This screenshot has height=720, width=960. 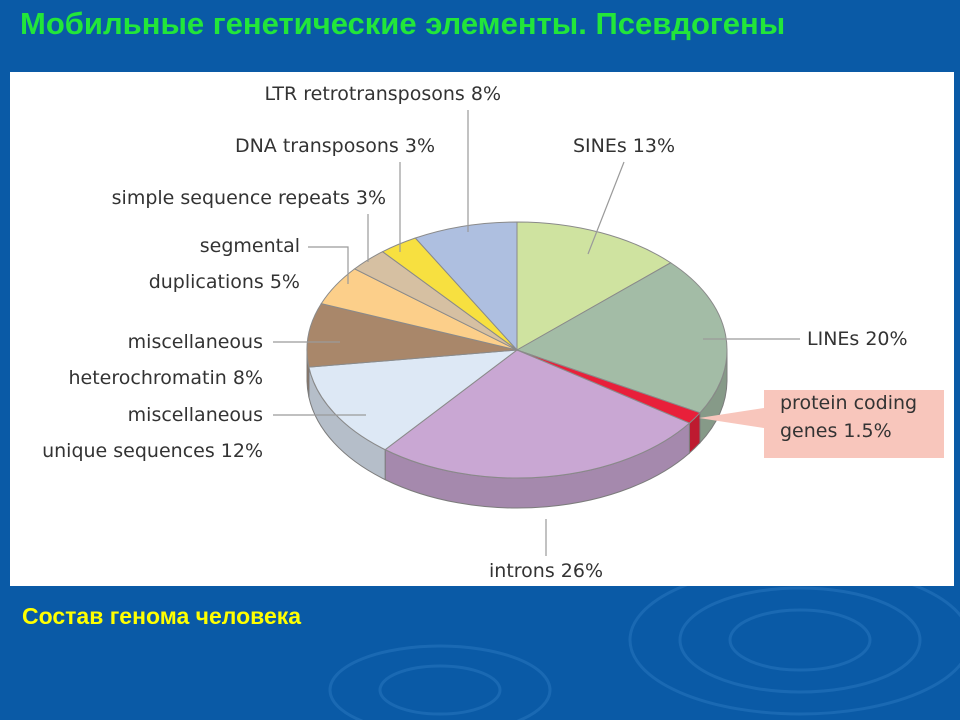 I want to click on label-segmental-duplications-5-line-1: segmental, so click(x=250, y=246).